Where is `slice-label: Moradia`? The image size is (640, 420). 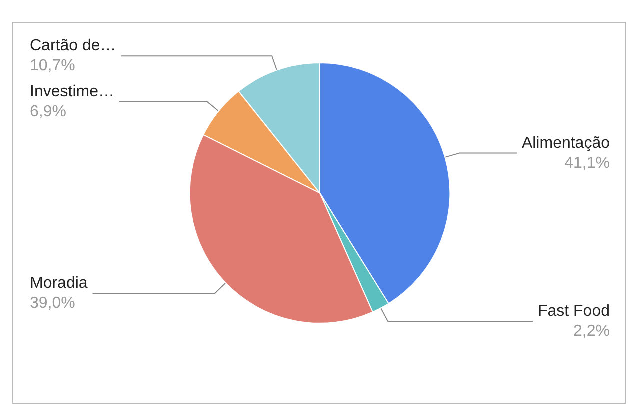
slice-label: Moradia is located at coordinates (59, 283).